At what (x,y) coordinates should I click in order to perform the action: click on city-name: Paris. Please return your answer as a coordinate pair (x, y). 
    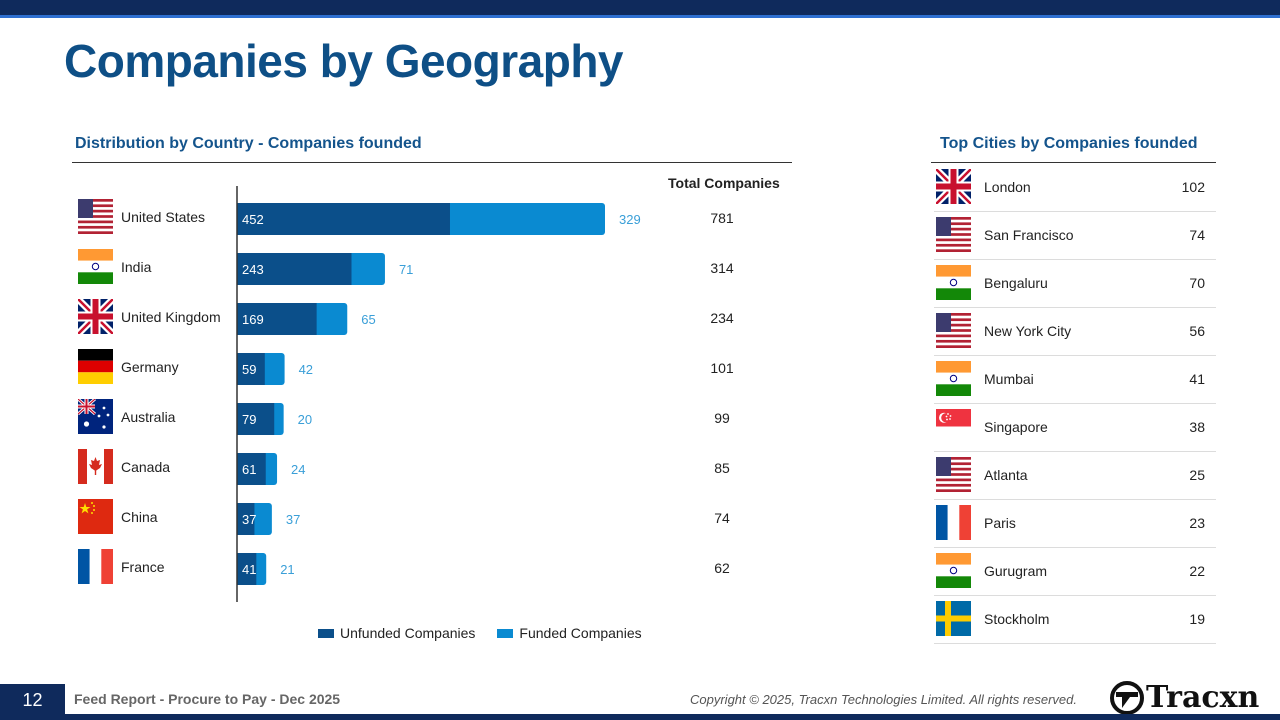
    Looking at the image, I should click on (1000, 523).